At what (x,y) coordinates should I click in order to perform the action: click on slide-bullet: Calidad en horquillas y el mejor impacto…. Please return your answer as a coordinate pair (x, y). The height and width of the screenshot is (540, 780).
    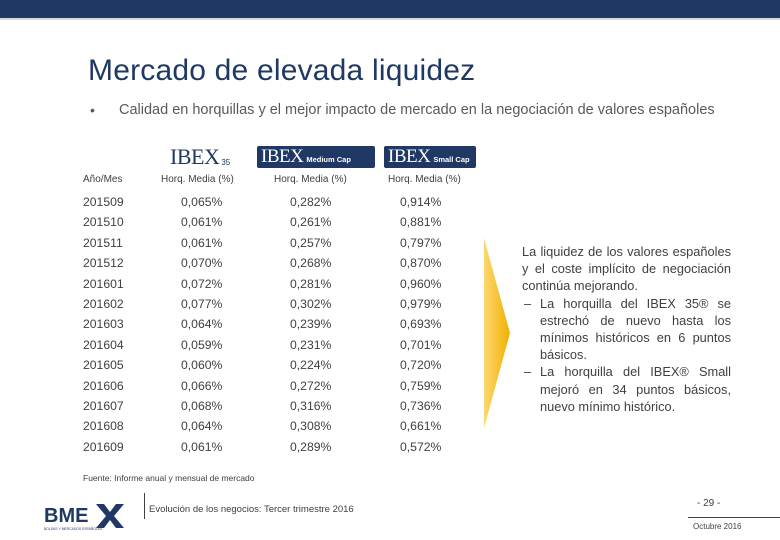
    Looking at the image, I should click on (417, 110).